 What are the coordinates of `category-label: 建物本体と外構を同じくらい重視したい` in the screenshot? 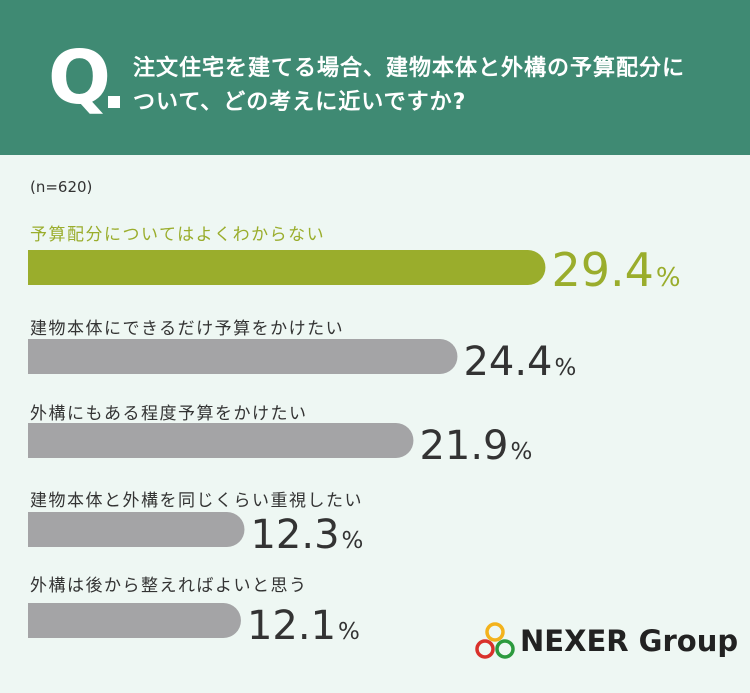 It's located at (196, 501).